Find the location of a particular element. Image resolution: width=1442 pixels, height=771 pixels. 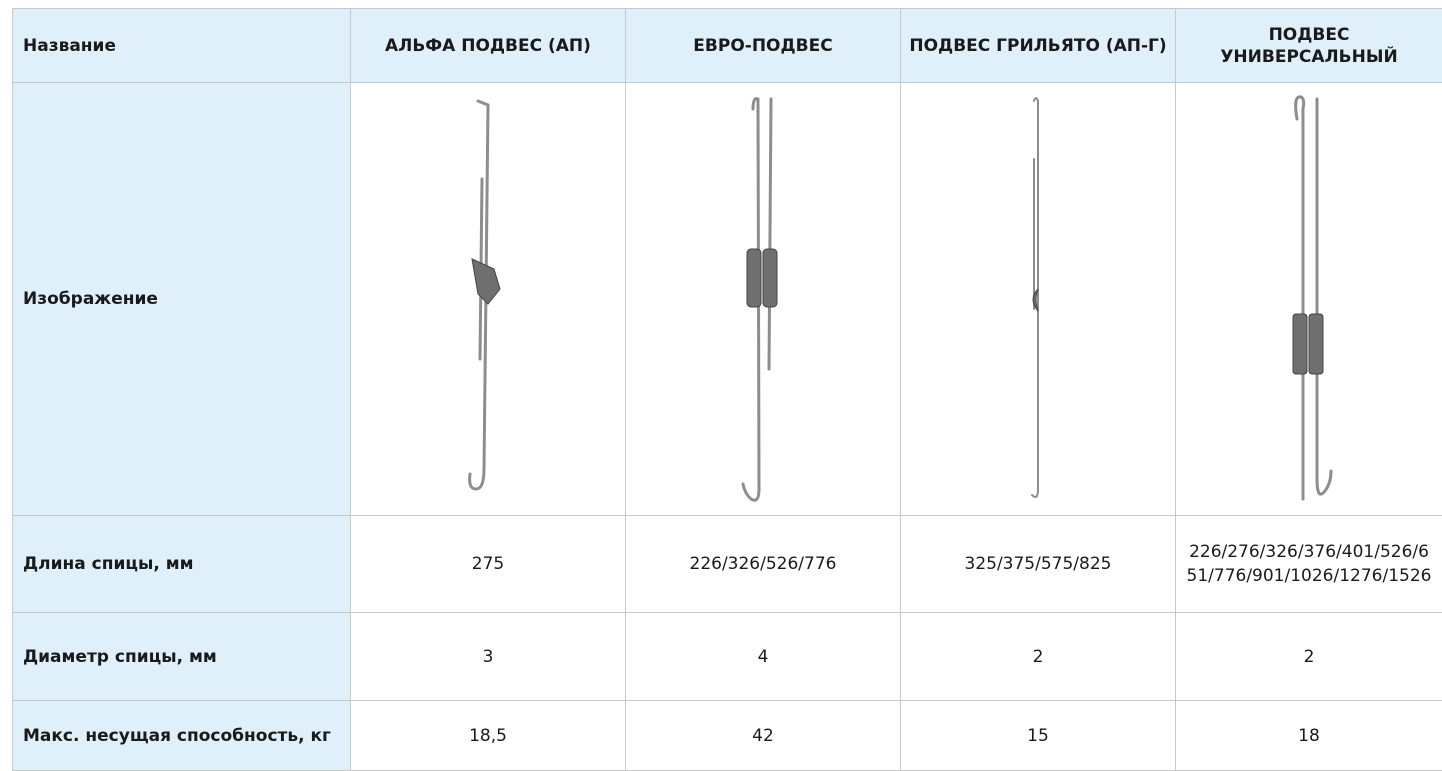

header-cell: ПОДВЕС ГРИЛЬЯТО (АП-Г) is located at coordinates (1038, 46).